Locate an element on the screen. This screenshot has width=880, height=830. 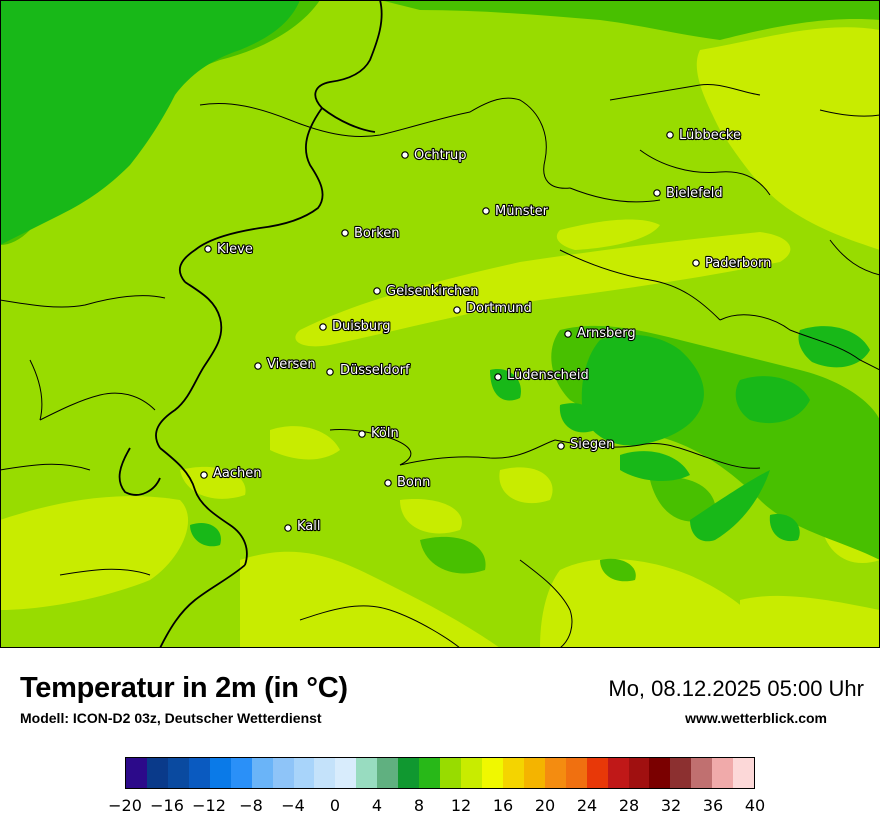
city-muenster: Münster is located at coordinates (516, 211).